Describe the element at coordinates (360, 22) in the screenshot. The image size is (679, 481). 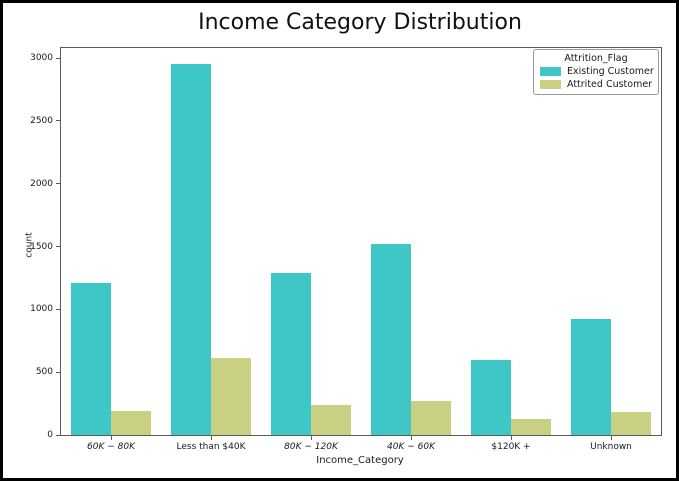
I see `chart-title: Income Category Distribution` at that location.